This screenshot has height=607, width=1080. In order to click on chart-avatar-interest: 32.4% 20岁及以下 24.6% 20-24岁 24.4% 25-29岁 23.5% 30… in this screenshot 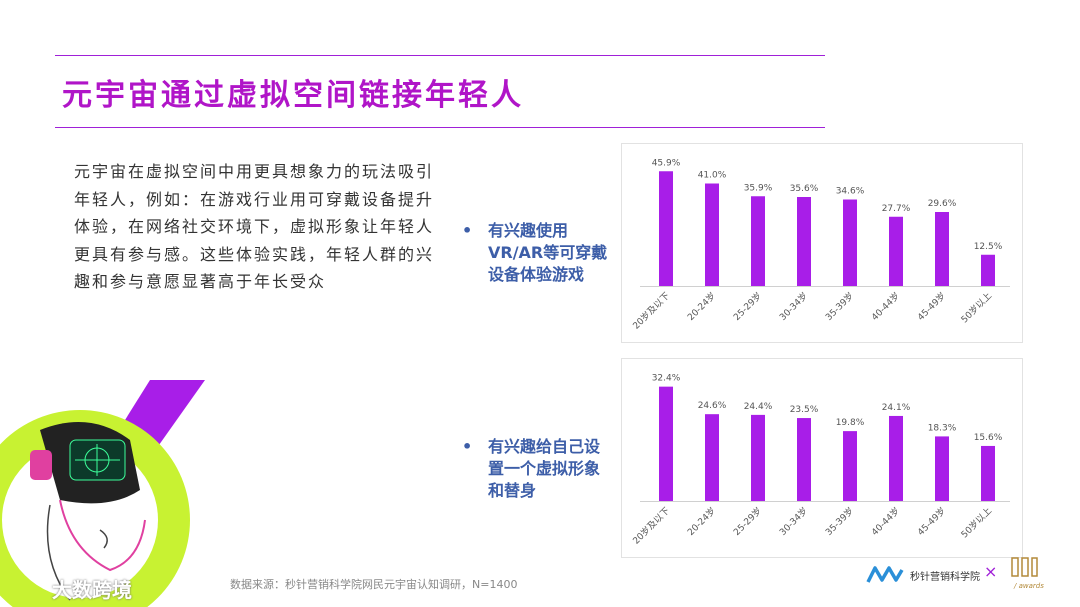, I will do `click(822, 458)`.